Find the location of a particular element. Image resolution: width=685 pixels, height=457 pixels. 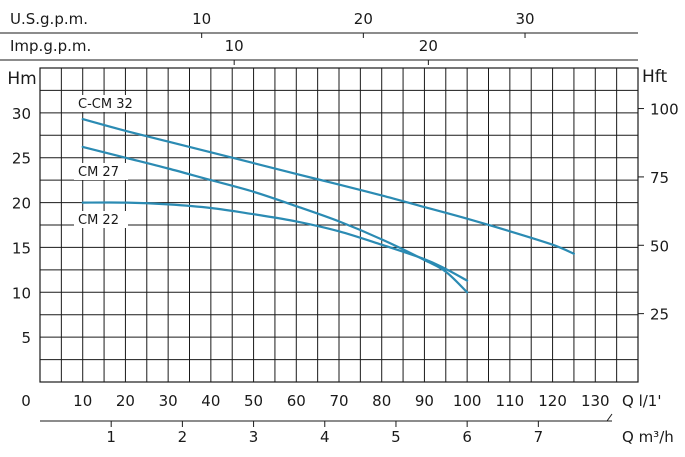

bottom-secondary-tick-label: 3 is located at coordinates (254, 437).